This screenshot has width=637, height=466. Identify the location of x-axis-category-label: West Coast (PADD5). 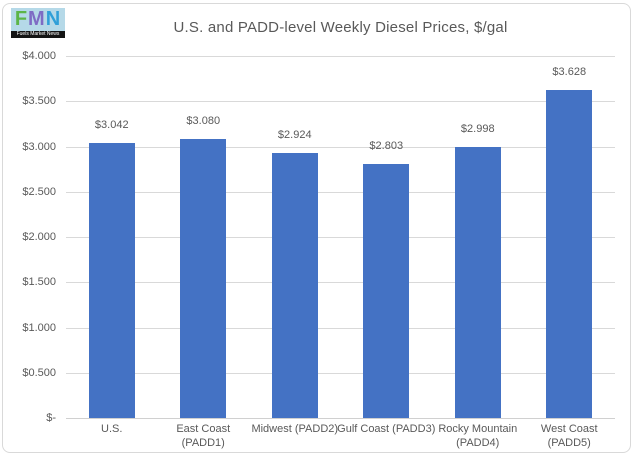
(569, 436).